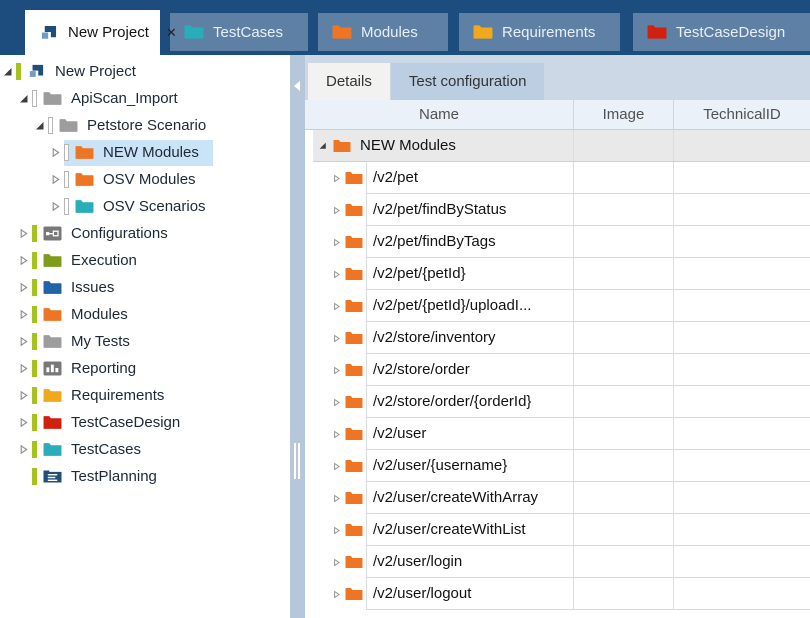  Describe the element at coordinates (49, 33) in the screenshot. I see `project-icon` at that location.